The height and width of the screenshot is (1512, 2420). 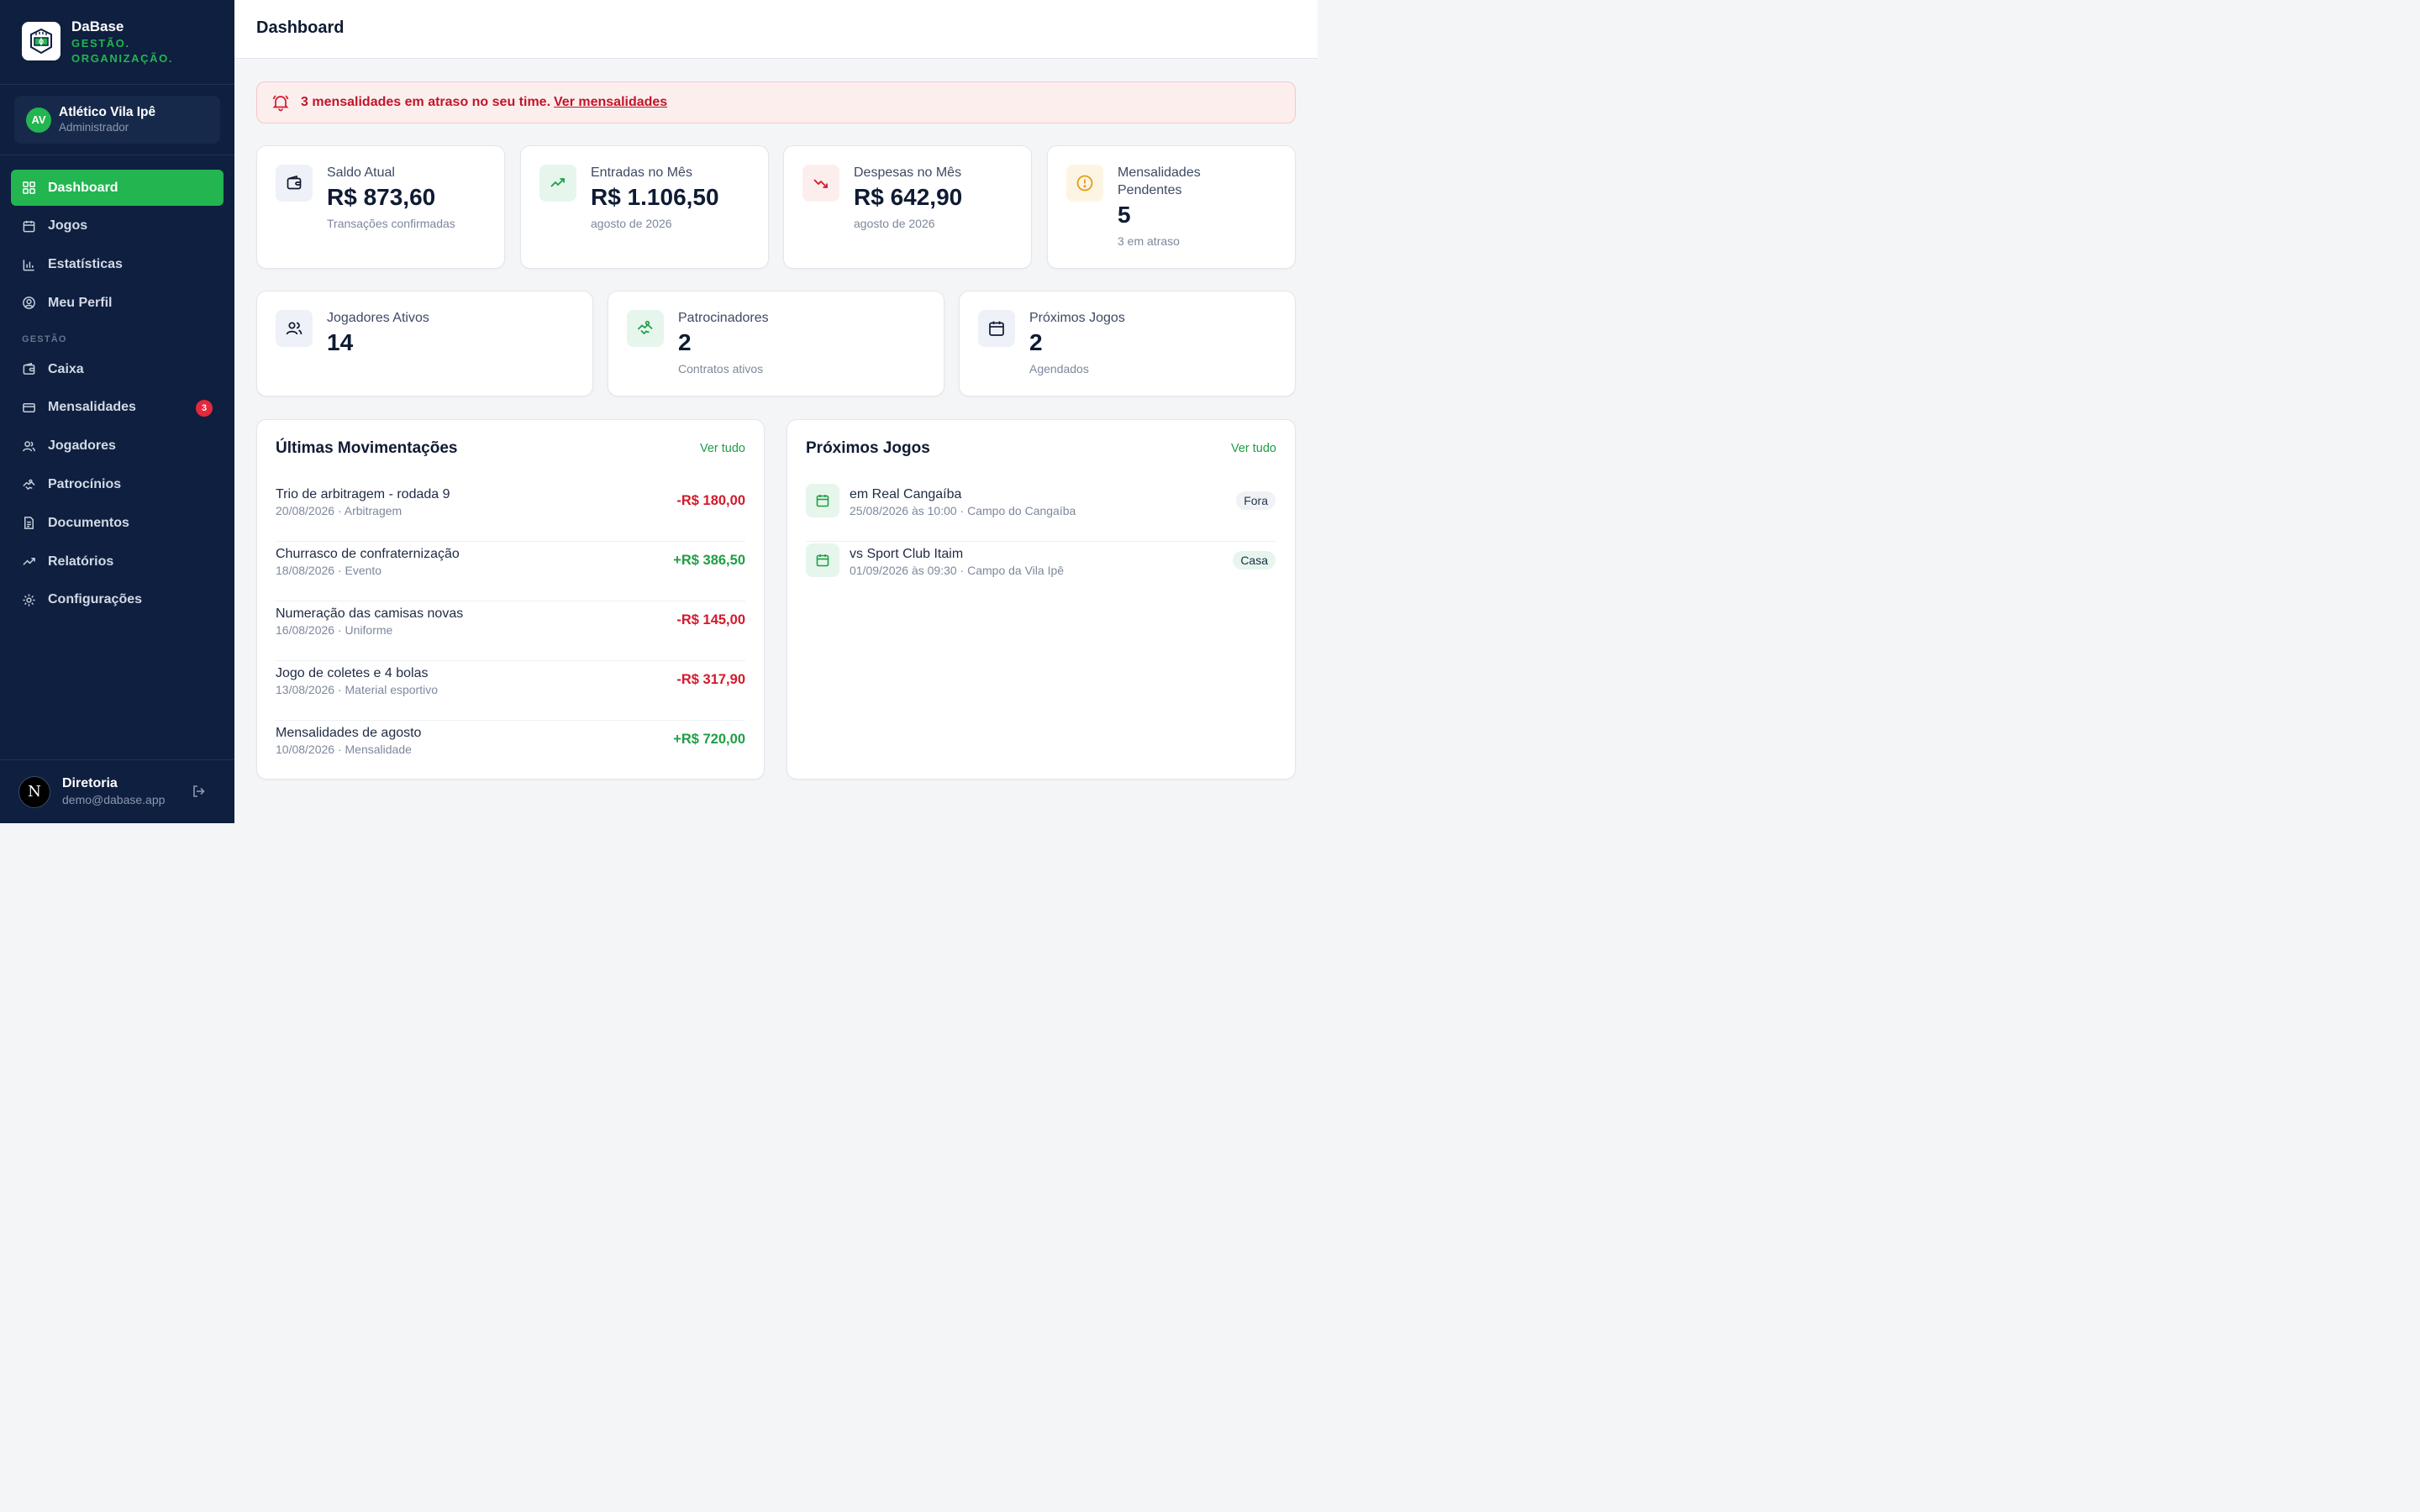 I want to click on transaction-meta: 10/08/2026 · Mensalidade, so click(x=344, y=749).